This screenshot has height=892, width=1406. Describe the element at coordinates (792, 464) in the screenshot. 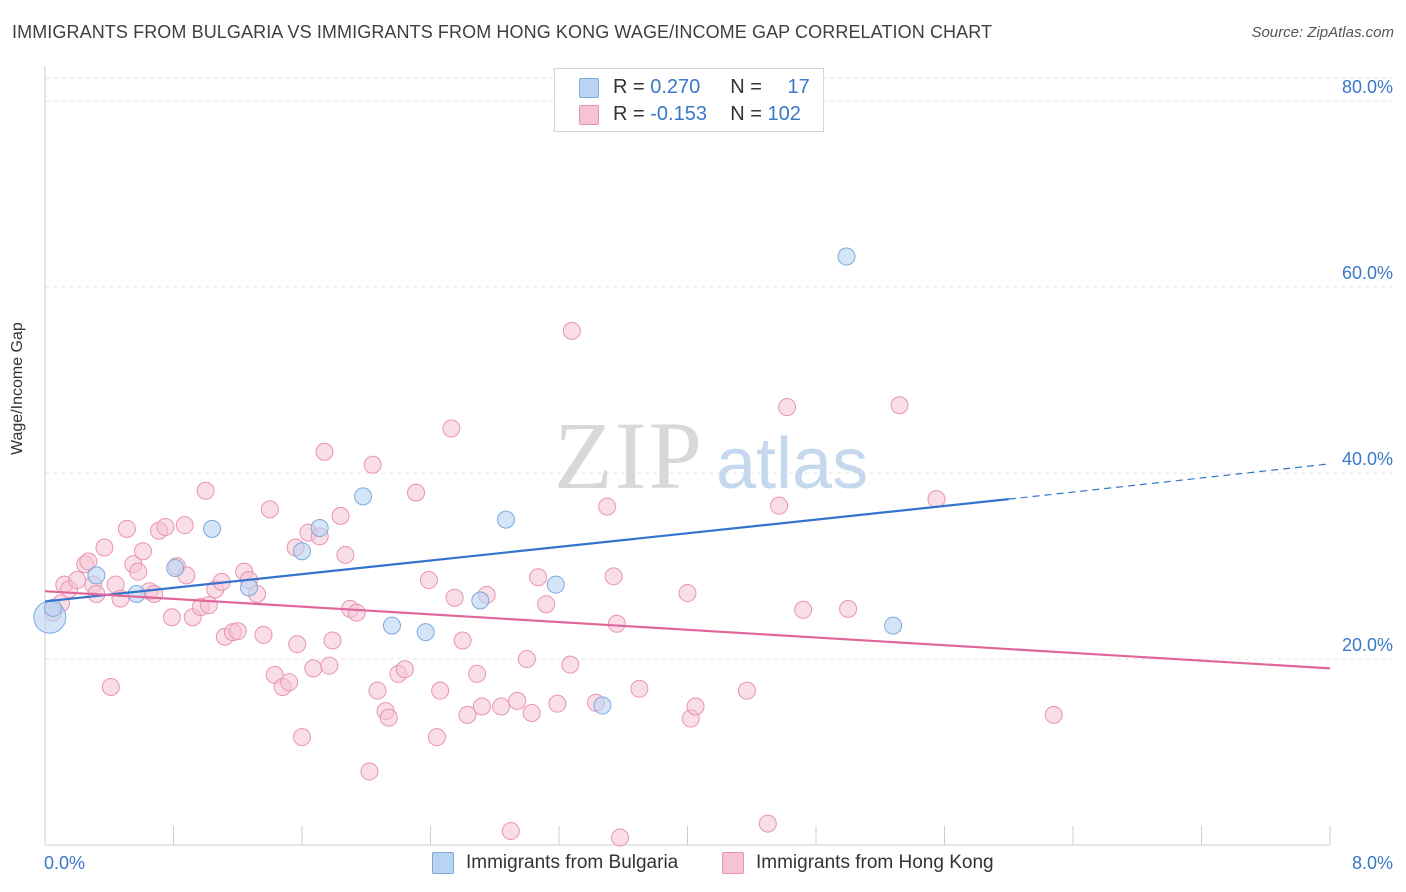

I see `watermark-atlas: atlas` at that location.